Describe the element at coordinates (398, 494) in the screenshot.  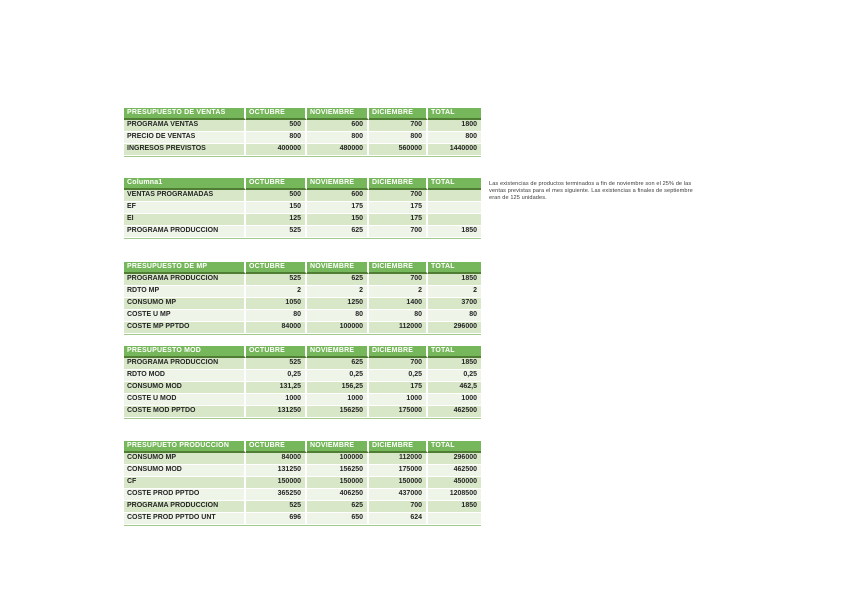
I see `value-cell: 437000` at that location.